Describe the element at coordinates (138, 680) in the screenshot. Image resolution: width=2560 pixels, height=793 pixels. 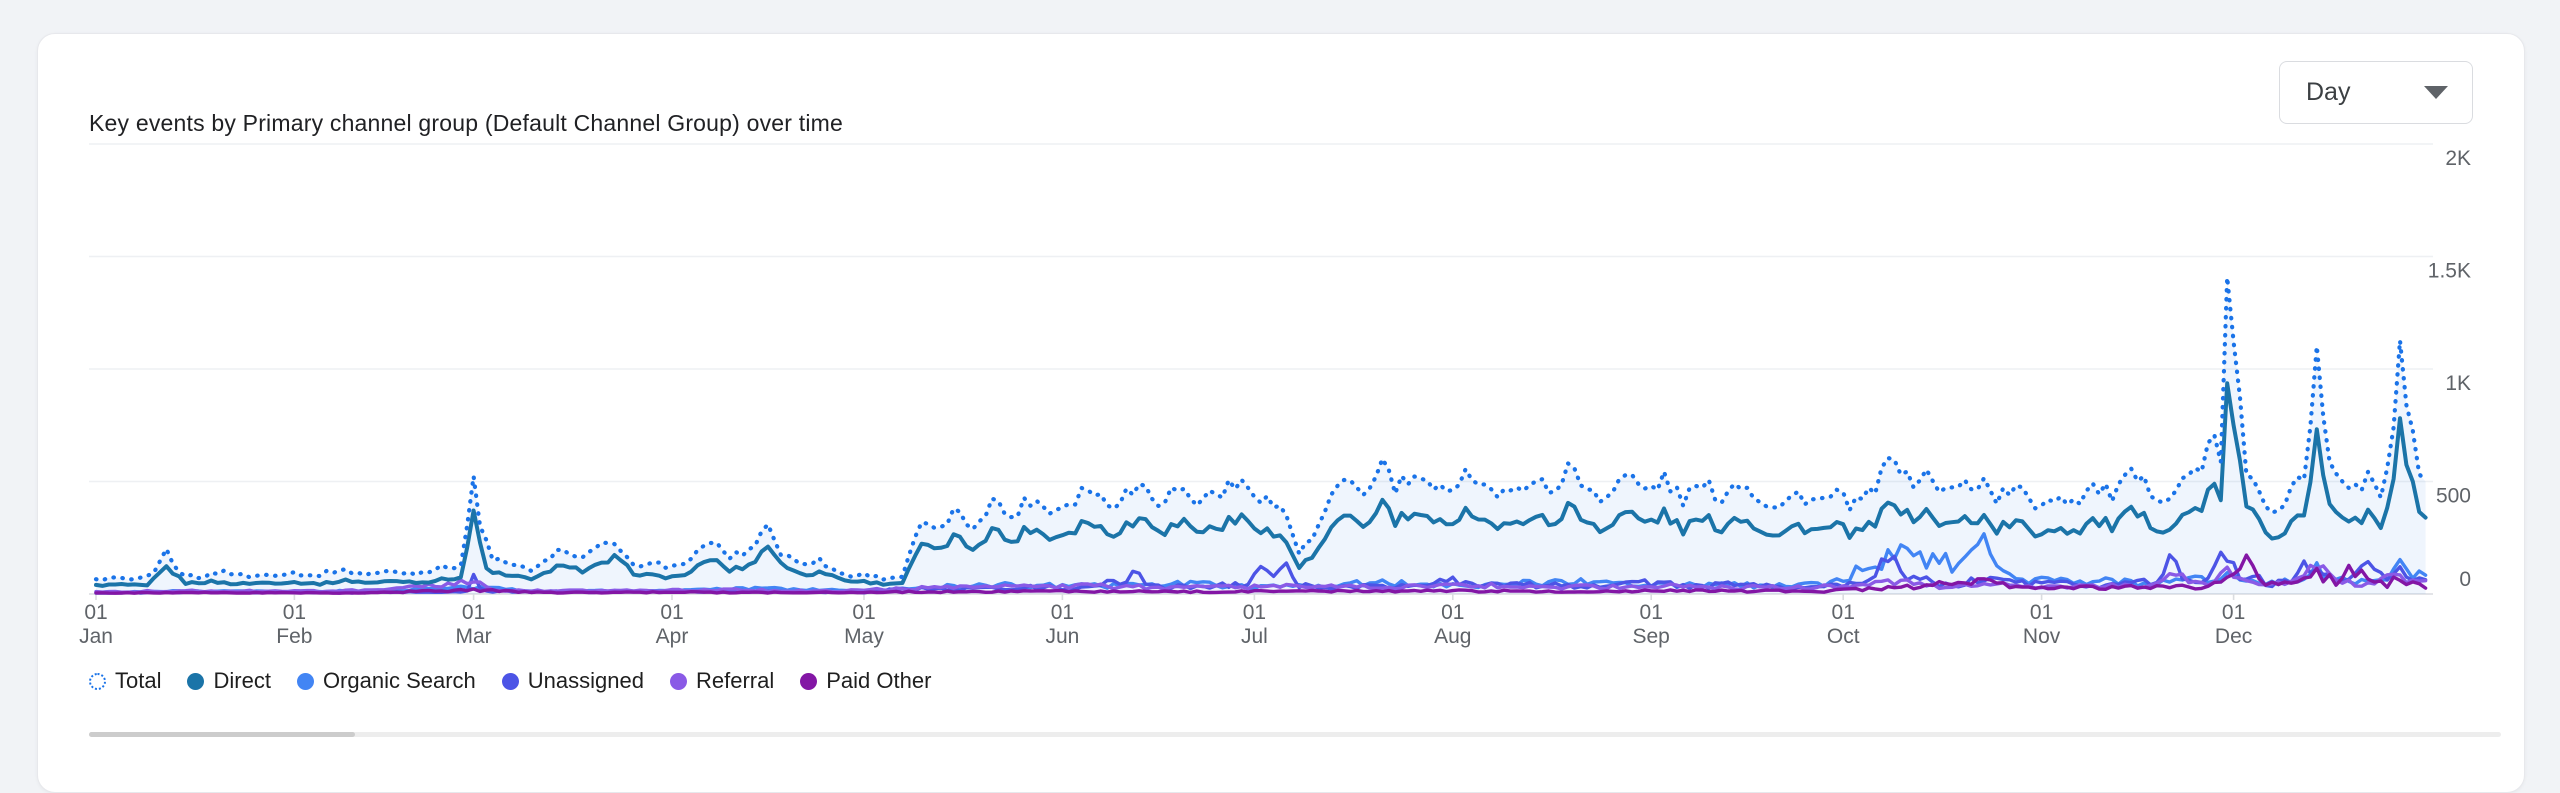
I see `legend-label: Total` at that location.